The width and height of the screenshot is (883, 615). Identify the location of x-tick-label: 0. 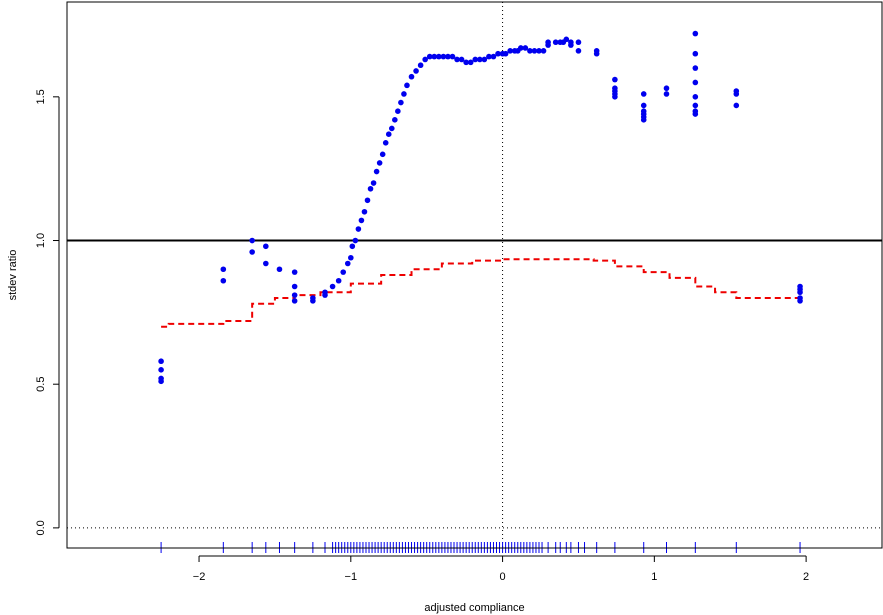
(503, 577).